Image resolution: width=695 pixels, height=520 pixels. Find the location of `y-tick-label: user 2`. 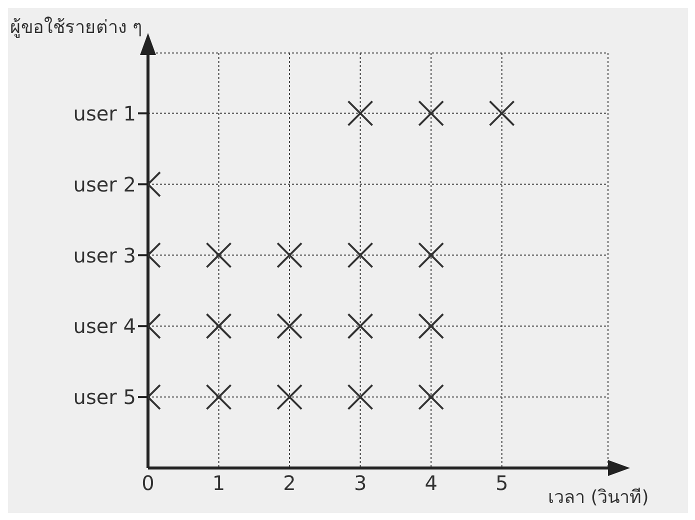

y-tick-label: user 2 is located at coordinates (104, 184).